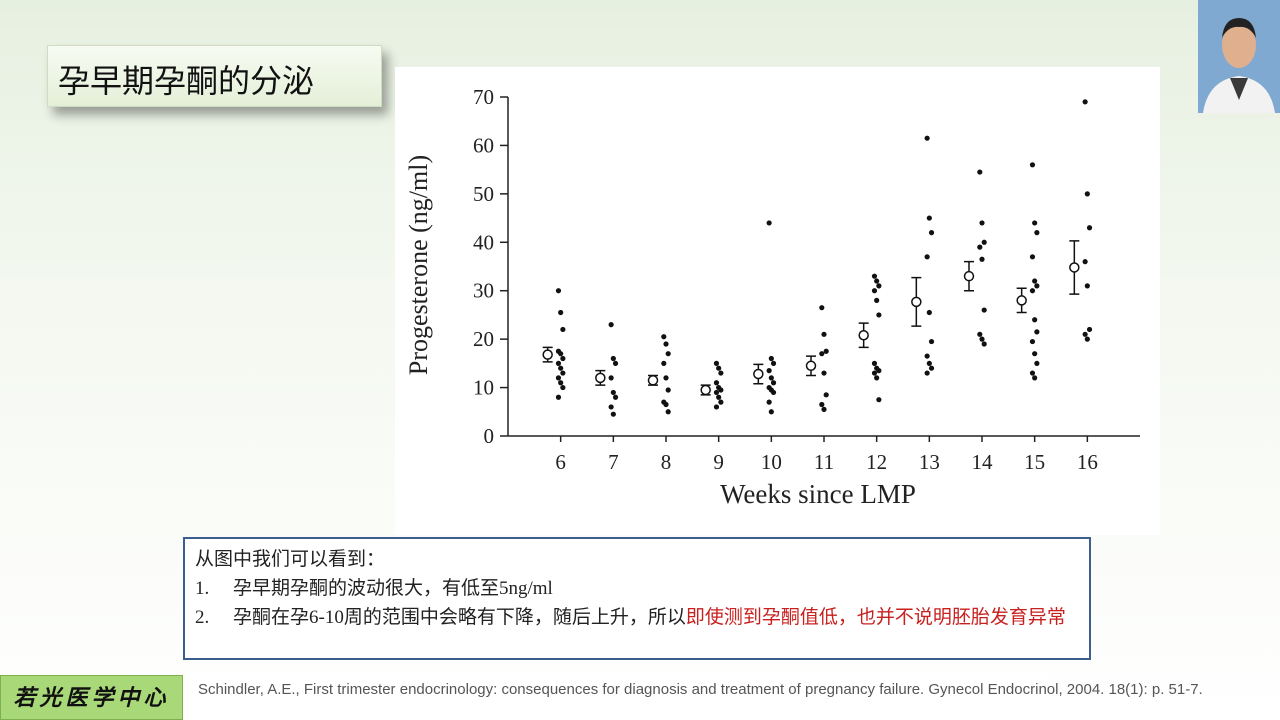  Describe the element at coordinates (929, 462) in the screenshot. I see `x-tick-label: 13` at that location.